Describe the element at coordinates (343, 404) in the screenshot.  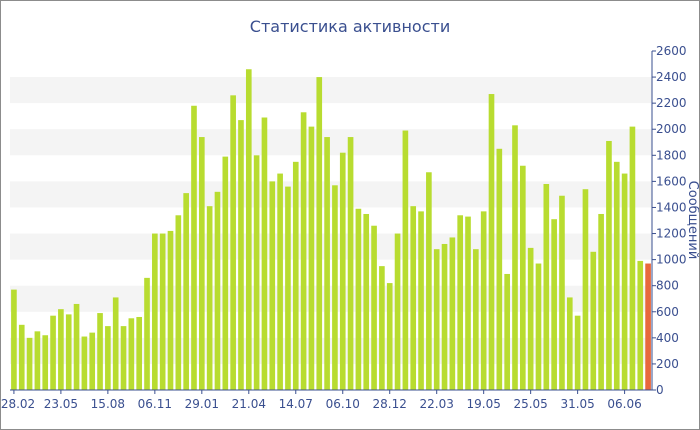
I see `x-tick-label: 06.10` at that location.